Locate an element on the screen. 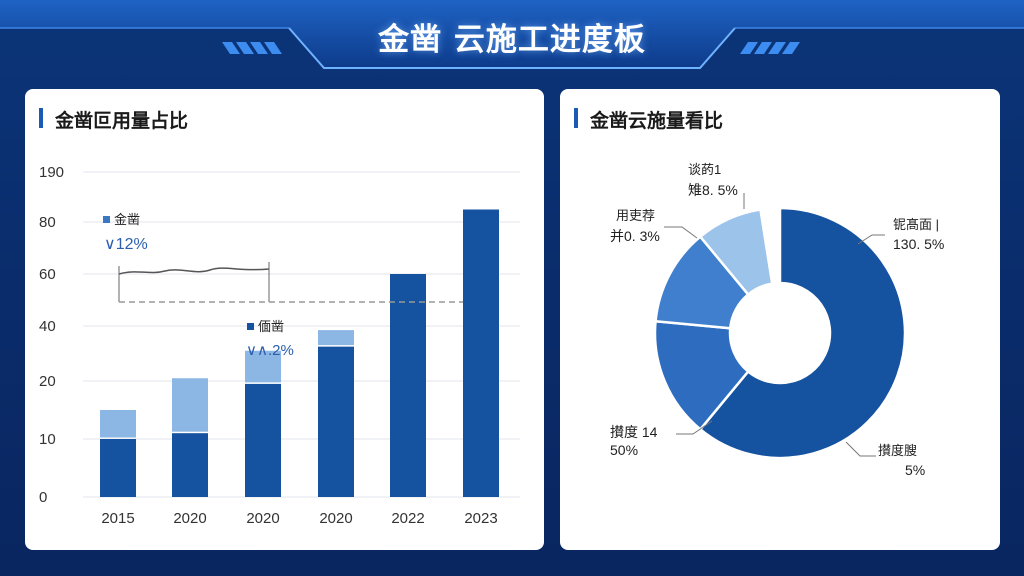 The image size is (1024, 576). y-tick-label: 80 is located at coordinates (47, 222).